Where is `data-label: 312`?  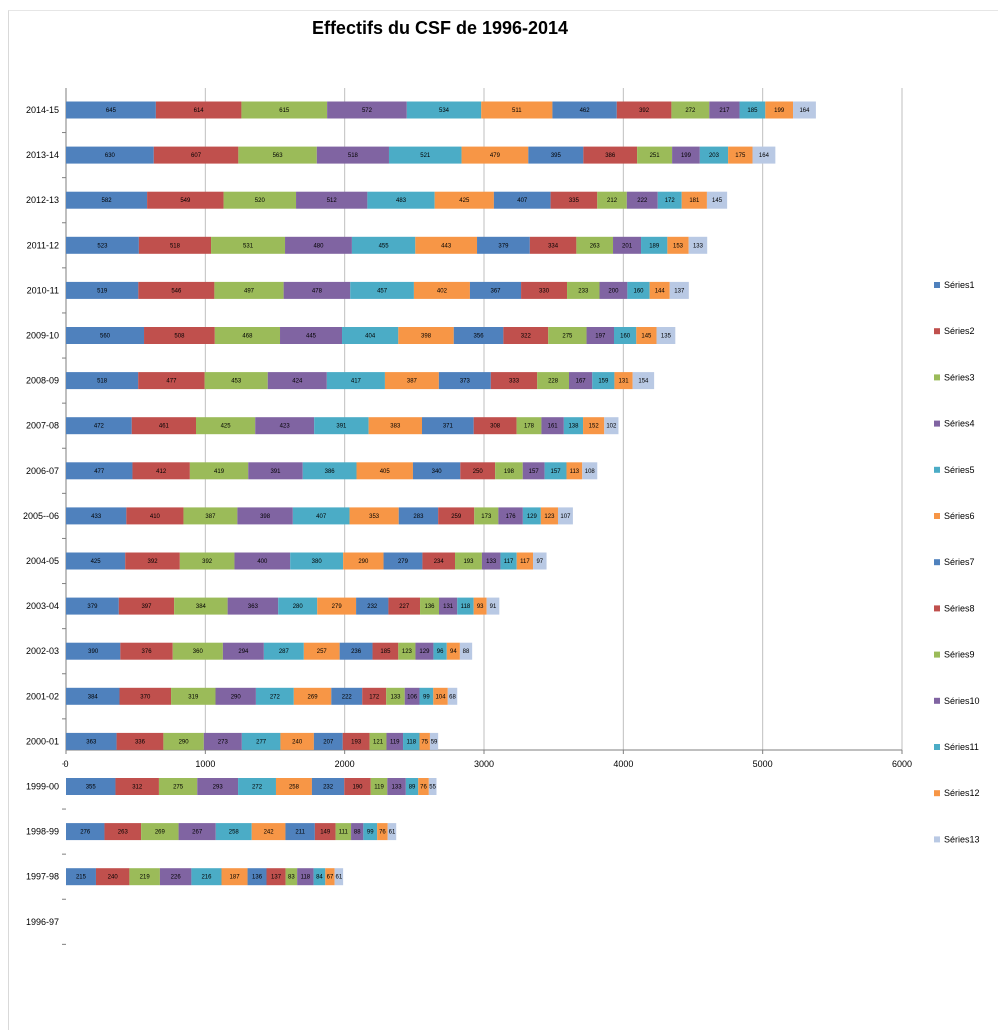
data-label: 312 is located at coordinates (137, 788).